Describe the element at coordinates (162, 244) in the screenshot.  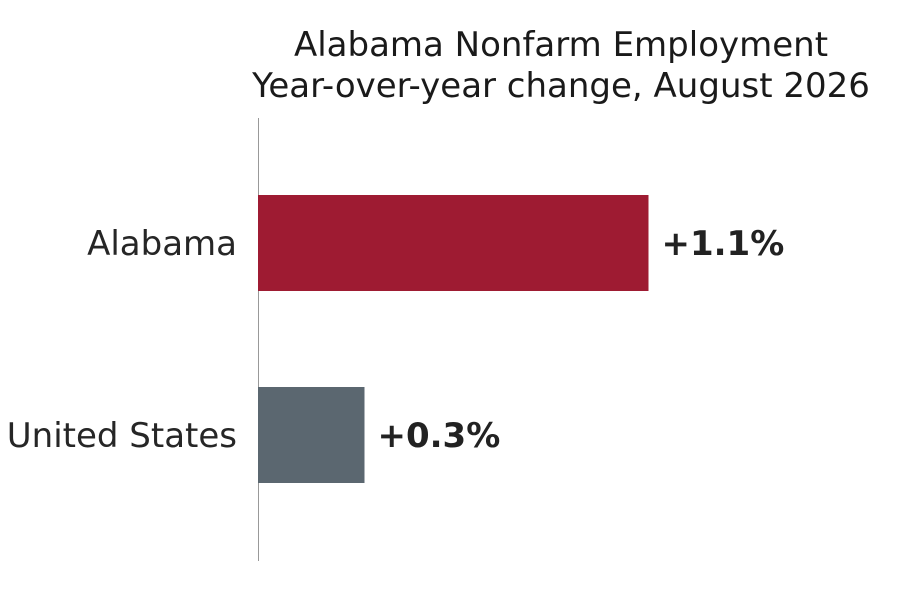
I see `category-label: Alabama` at that location.